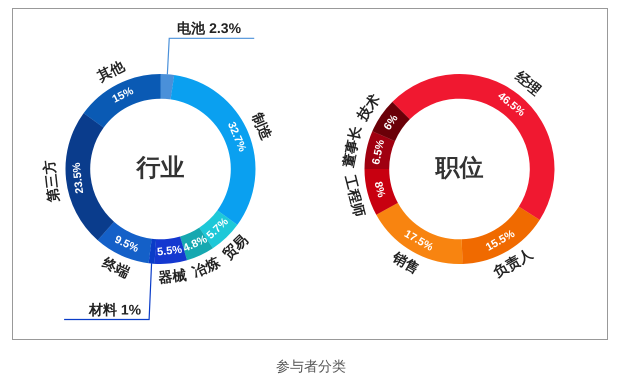  Describe the element at coordinates (123, 95) in the screenshot. I see `data-label: 15%` at that location.